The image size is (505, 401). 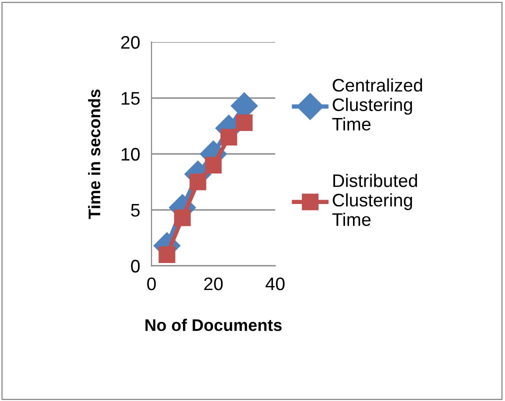 I want to click on x-axis-title: No of Documents, so click(x=214, y=325).